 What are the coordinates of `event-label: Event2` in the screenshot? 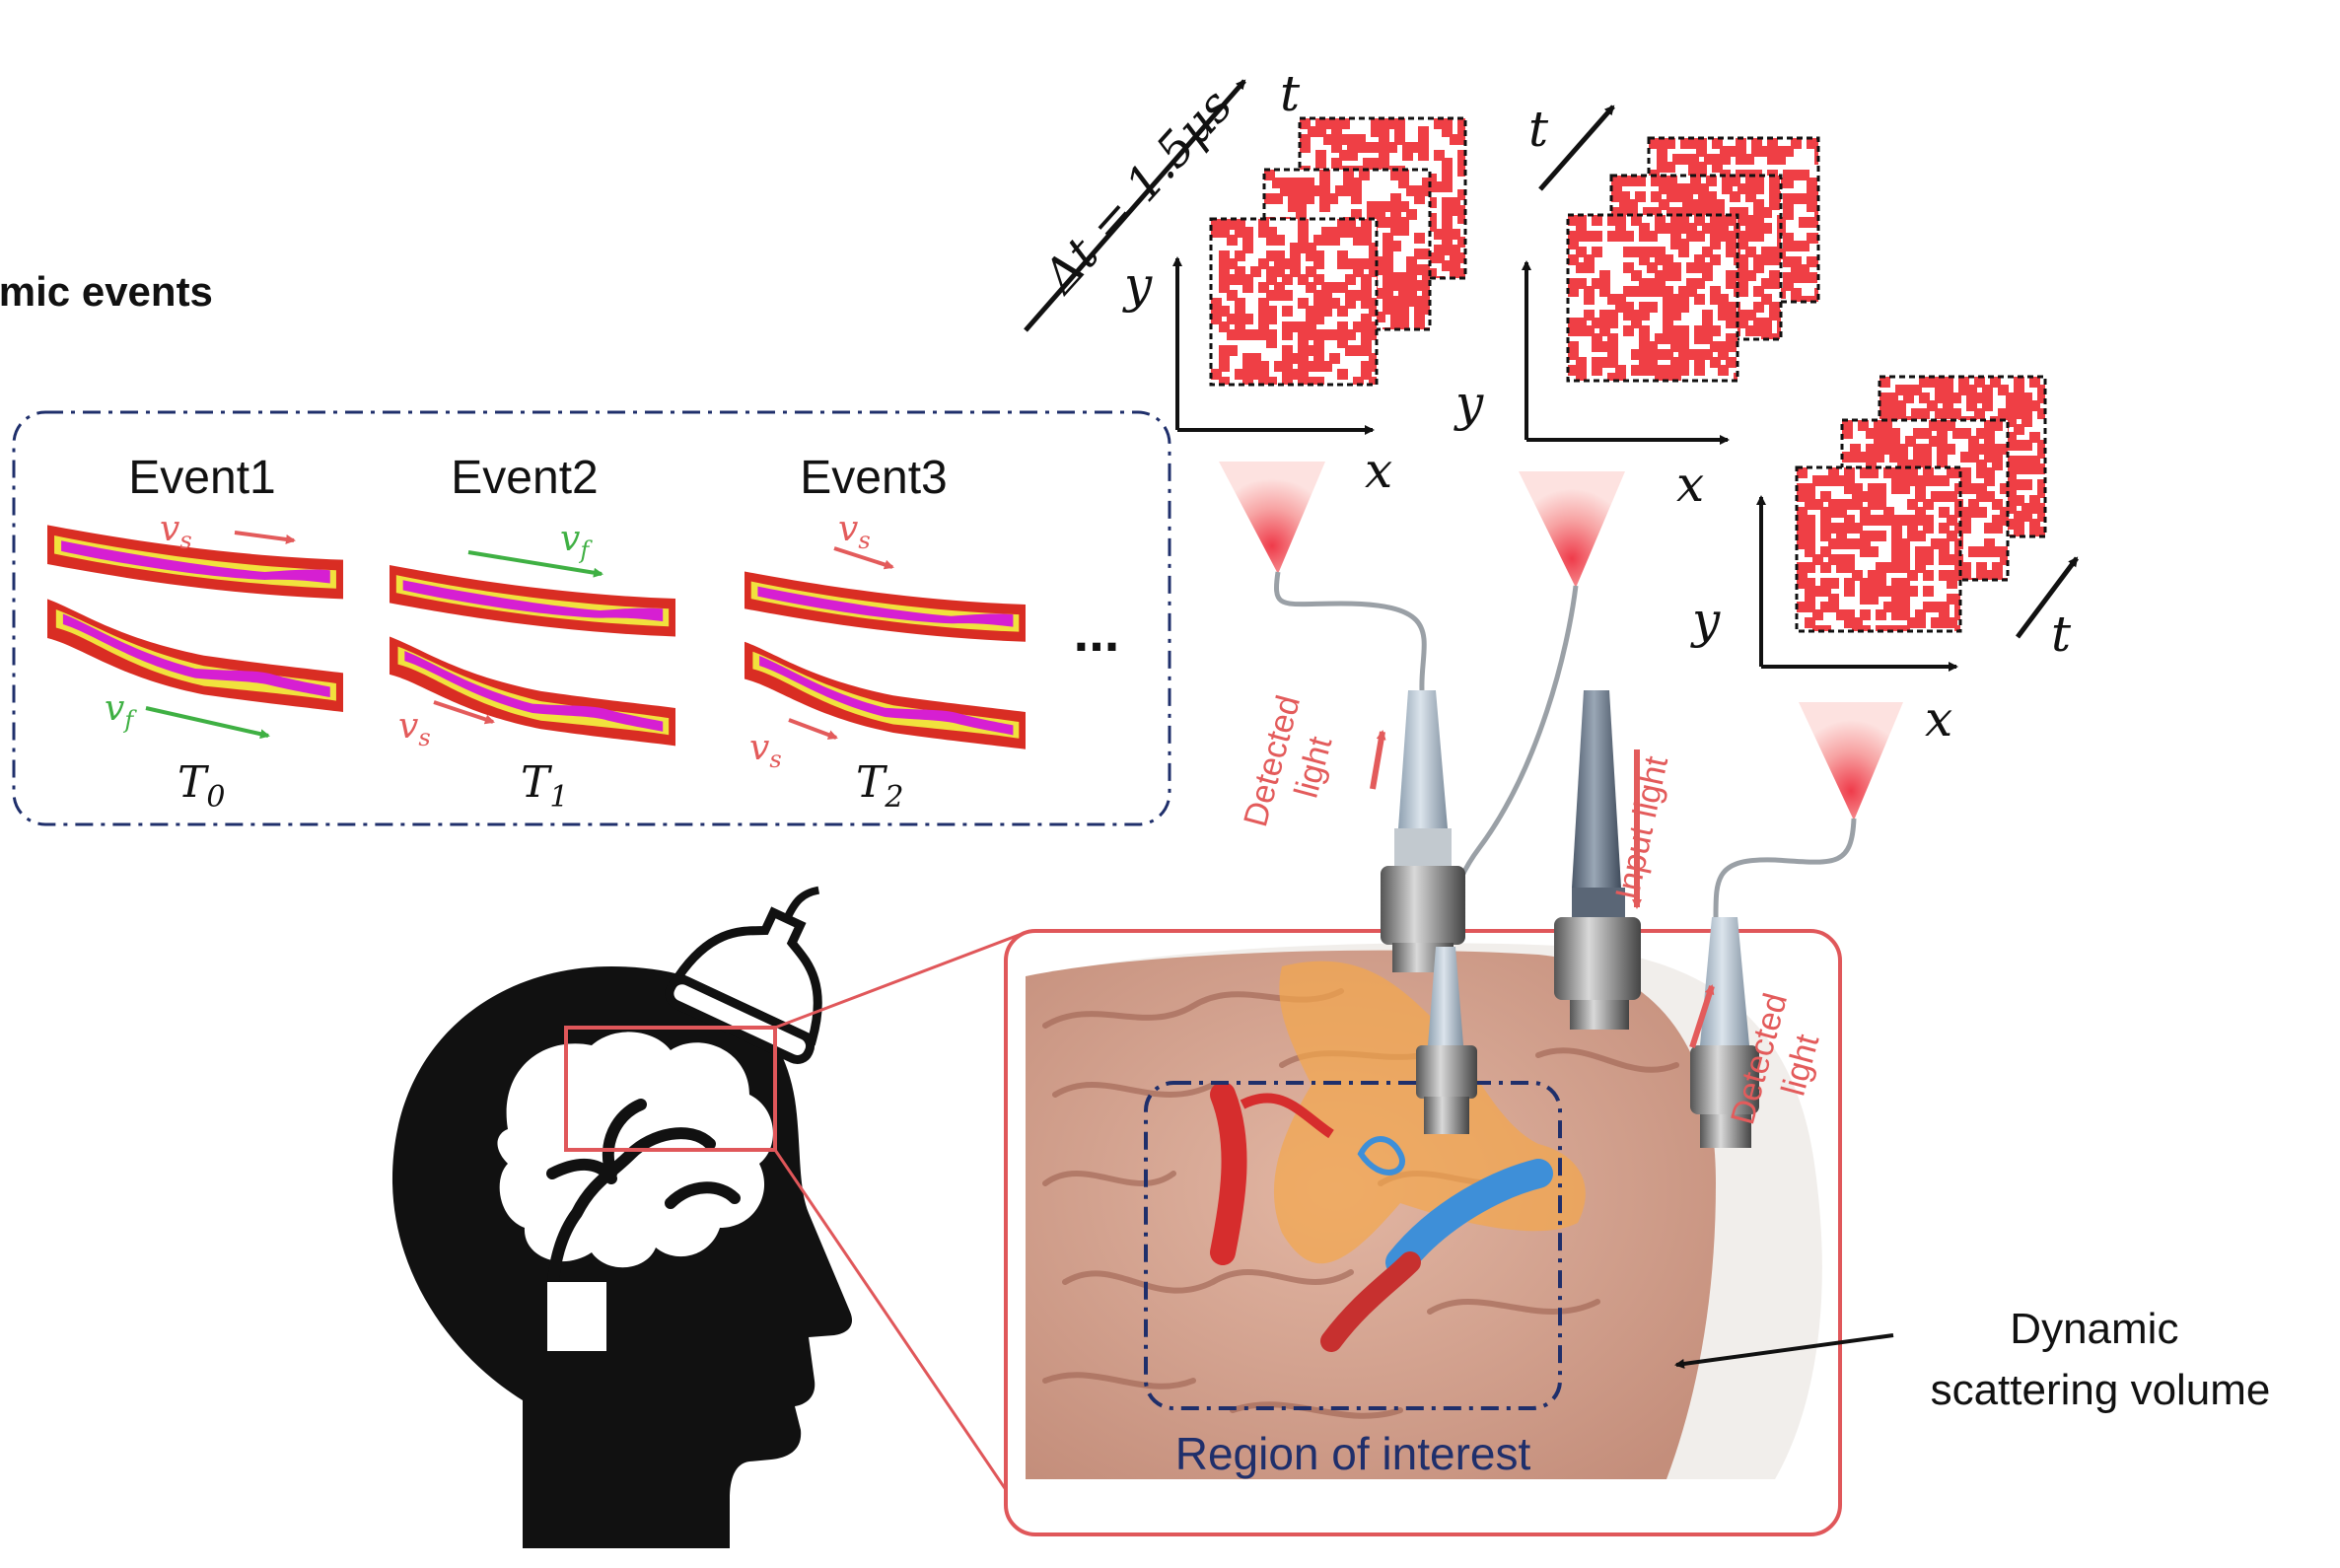 It's located at (524, 478).